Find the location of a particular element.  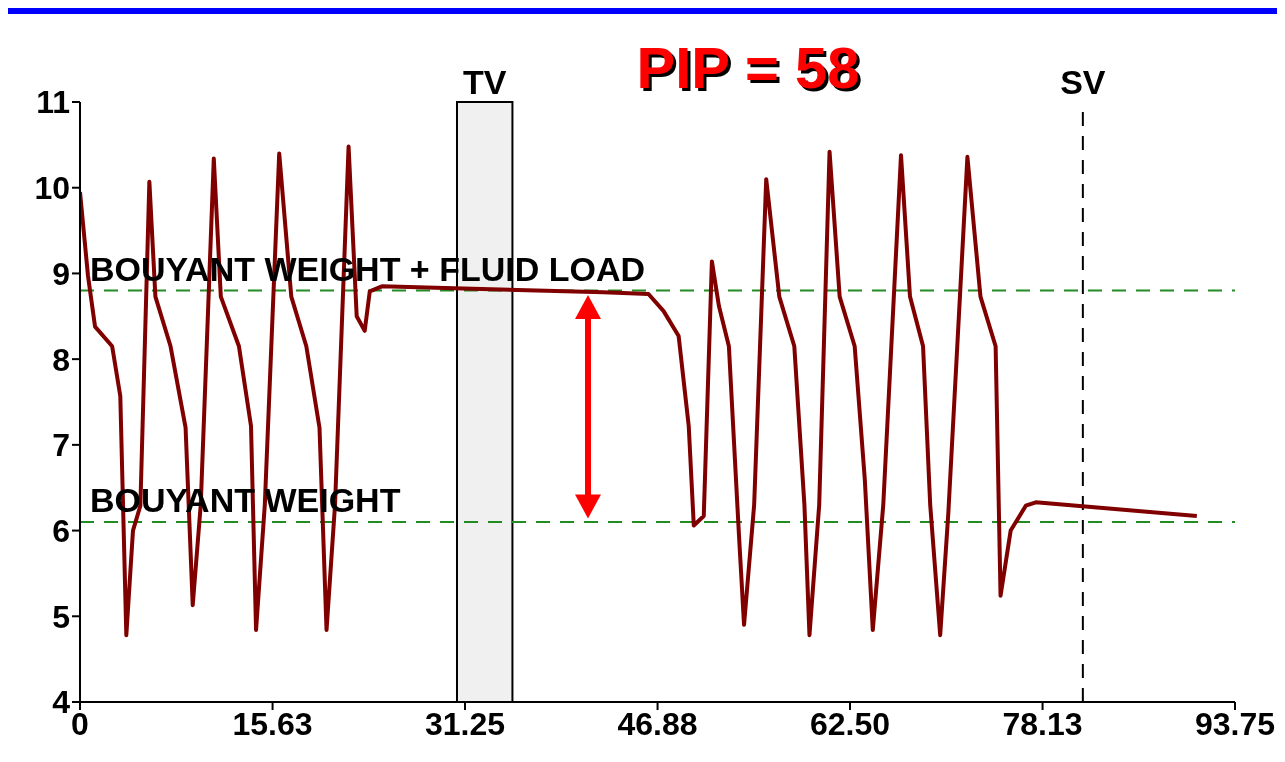

band-label: TV is located at coordinates (484, 82).